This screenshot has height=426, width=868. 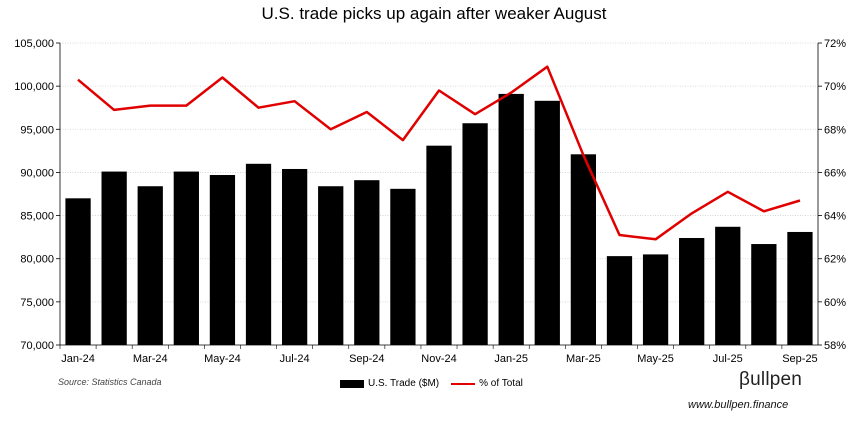 What do you see at coordinates (34, 87) in the screenshot?
I see `y-left-tick-label: 100,000` at bounding box center [34, 87].